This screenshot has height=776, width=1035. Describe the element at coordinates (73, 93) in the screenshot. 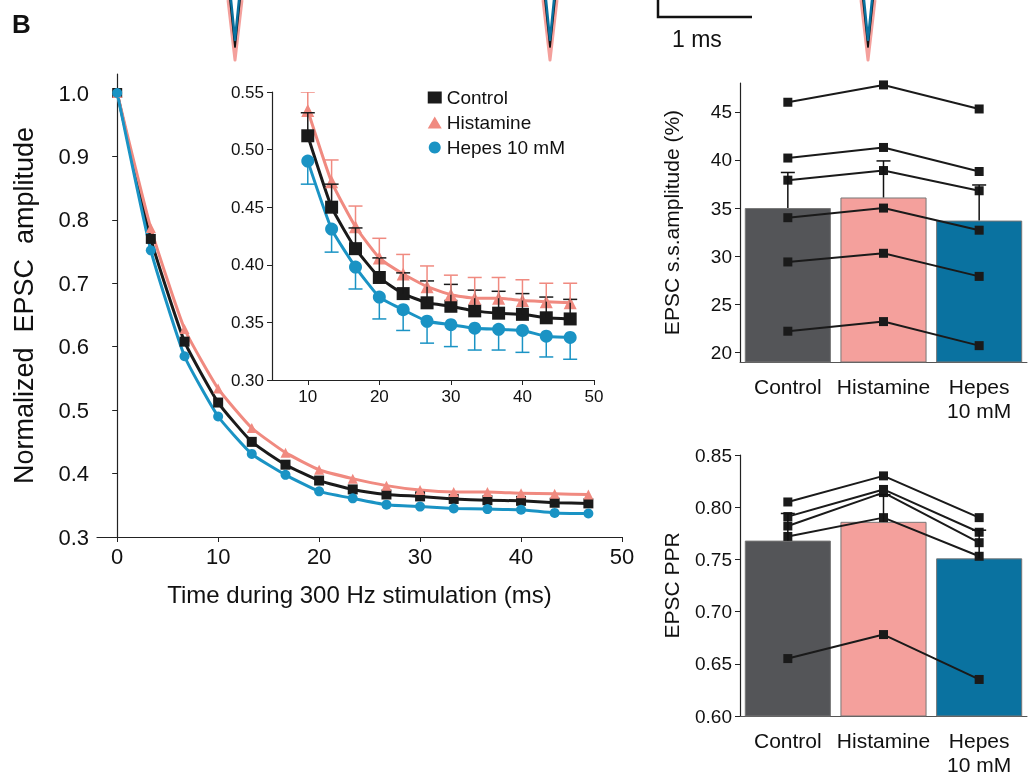

I see `y-tick-label: 1.0` at that location.